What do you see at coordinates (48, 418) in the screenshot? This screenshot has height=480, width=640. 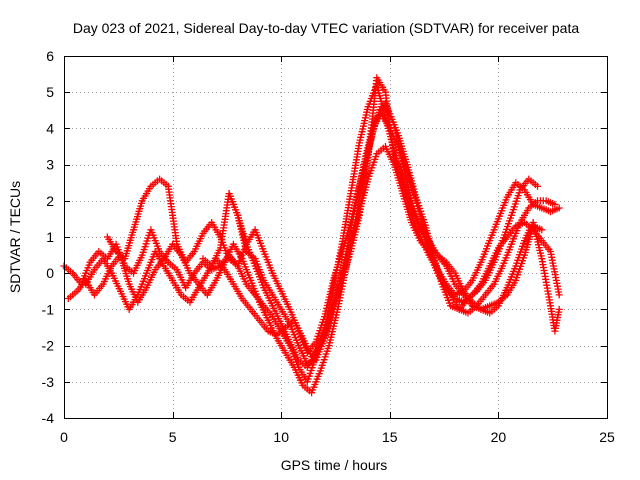 I see `y-tick-label: -4` at bounding box center [48, 418].